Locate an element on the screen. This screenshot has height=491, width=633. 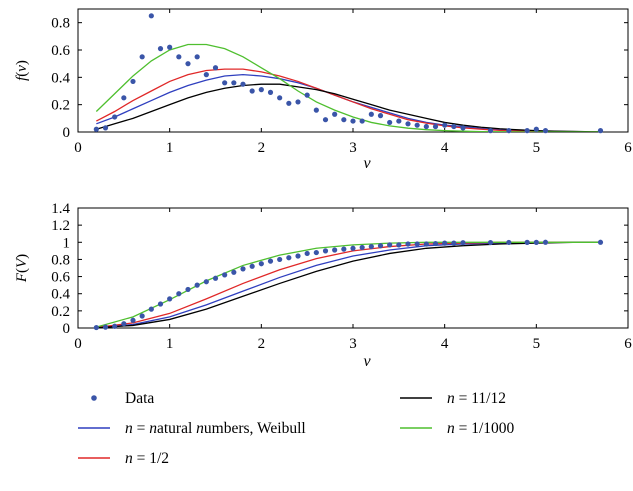
legend-label: n = 11/12 is located at coordinates (476, 398).